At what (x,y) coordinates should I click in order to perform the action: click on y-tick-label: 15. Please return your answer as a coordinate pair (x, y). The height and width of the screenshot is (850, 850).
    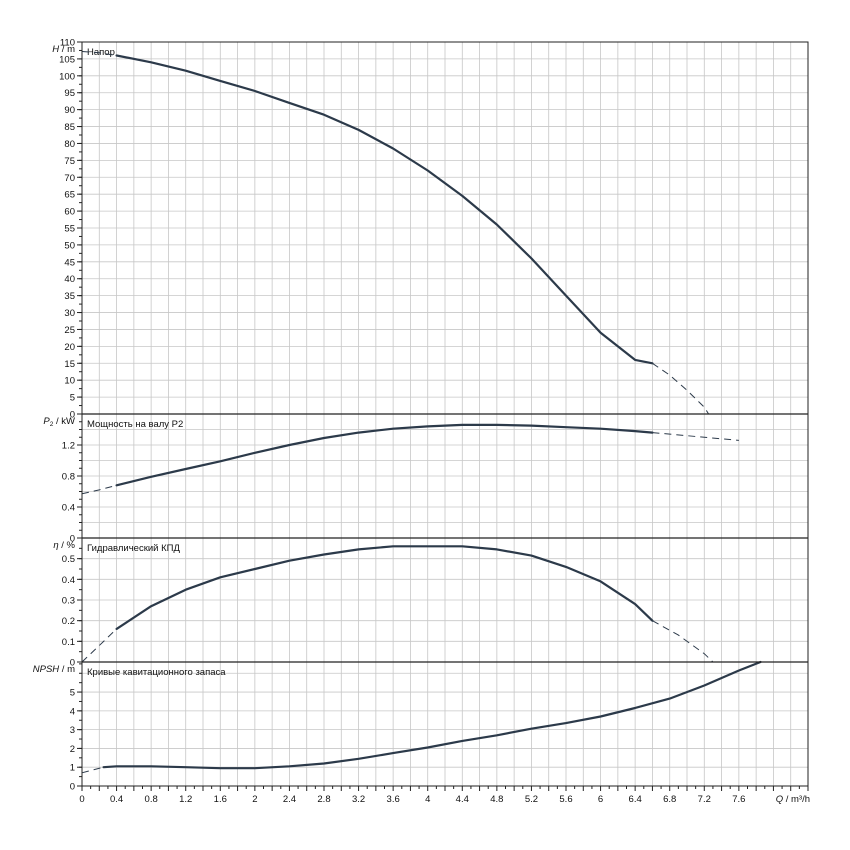
    Looking at the image, I should click on (69, 364).